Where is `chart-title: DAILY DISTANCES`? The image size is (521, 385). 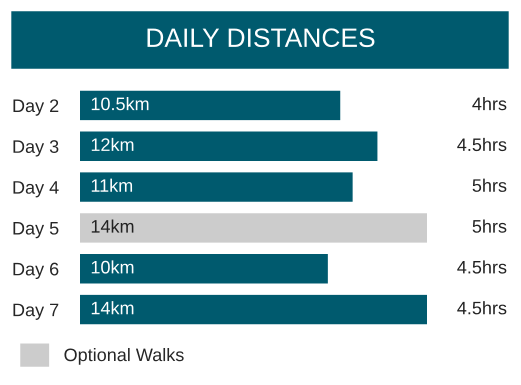 chart-title: DAILY DISTANCES is located at coordinates (261, 38).